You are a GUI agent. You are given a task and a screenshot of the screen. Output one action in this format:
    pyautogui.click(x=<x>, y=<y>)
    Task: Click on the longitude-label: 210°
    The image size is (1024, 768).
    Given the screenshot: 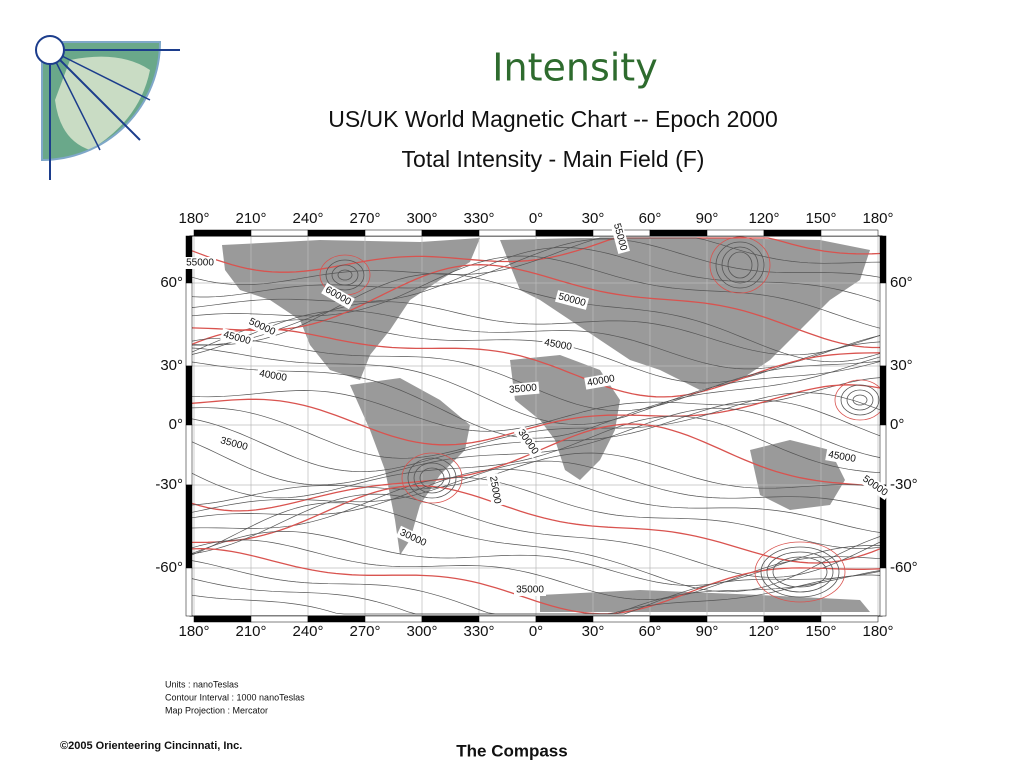 What is the action you would take?
    pyautogui.click(x=250, y=631)
    